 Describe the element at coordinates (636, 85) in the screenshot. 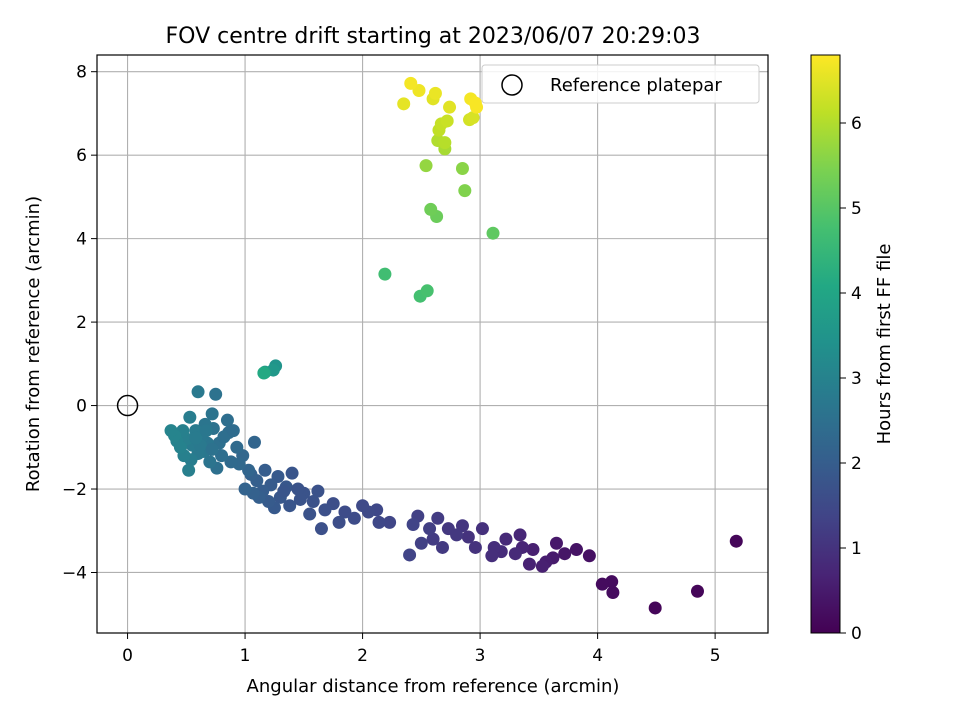

I see `legend-entry-reference-platepar: Reference platepar` at that location.